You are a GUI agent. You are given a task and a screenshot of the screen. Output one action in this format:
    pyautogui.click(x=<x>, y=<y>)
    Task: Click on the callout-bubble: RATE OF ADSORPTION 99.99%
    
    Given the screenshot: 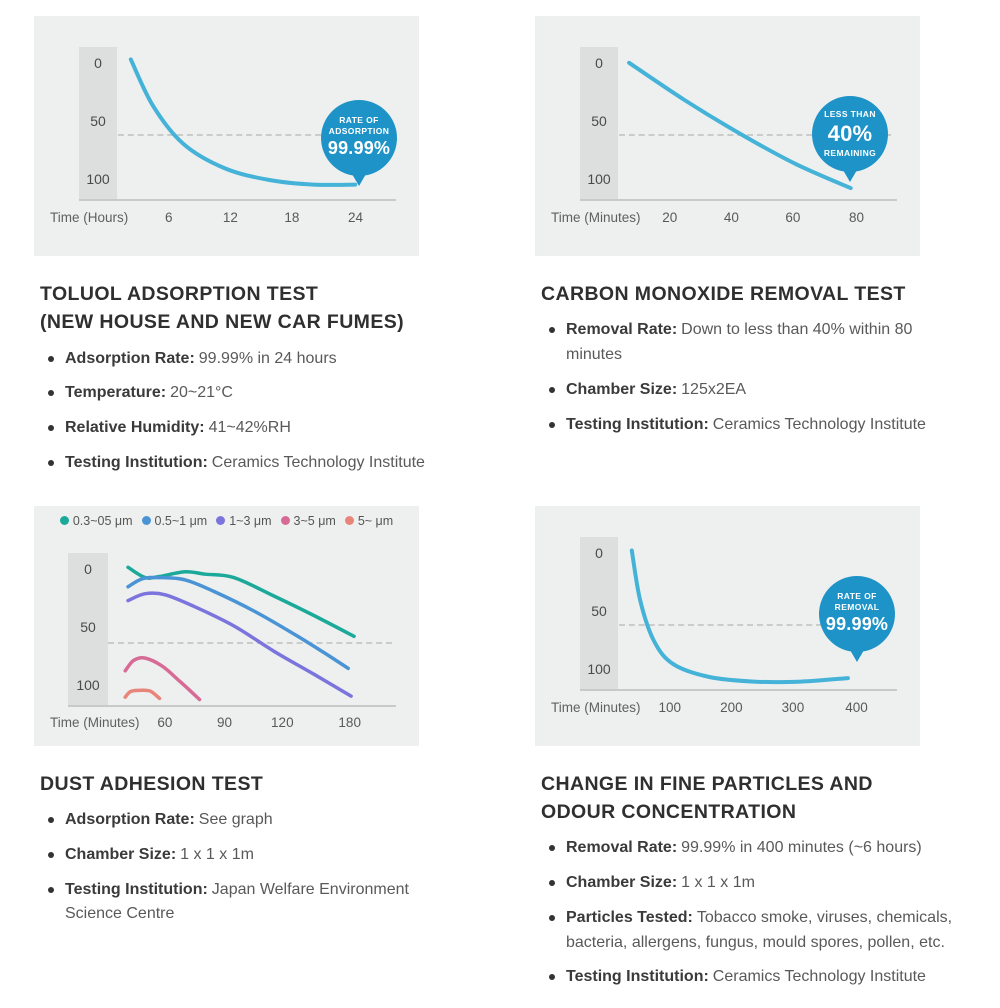 What is the action you would take?
    pyautogui.click(x=359, y=138)
    